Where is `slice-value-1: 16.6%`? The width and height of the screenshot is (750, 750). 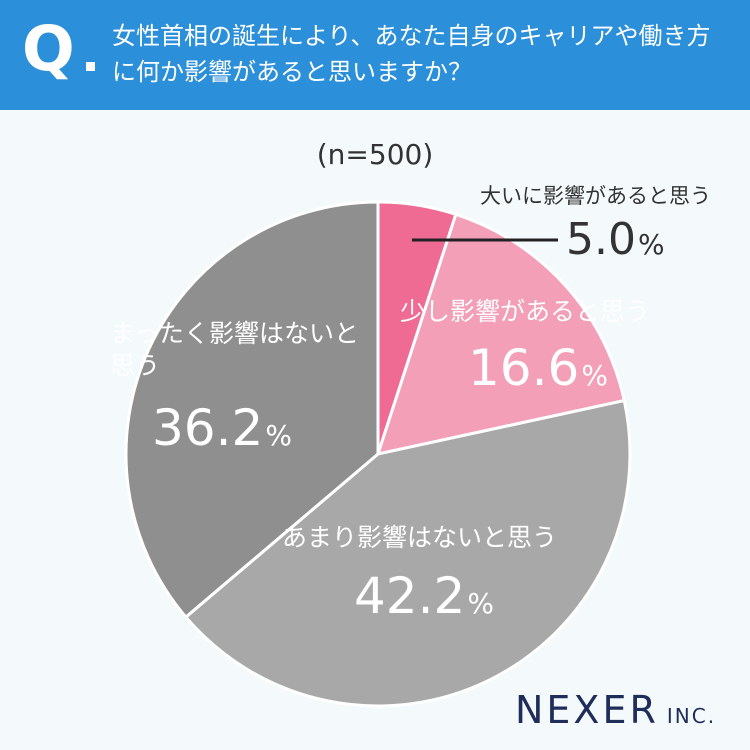 slice-value-1: 16.6% is located at coordinates (538, 372).